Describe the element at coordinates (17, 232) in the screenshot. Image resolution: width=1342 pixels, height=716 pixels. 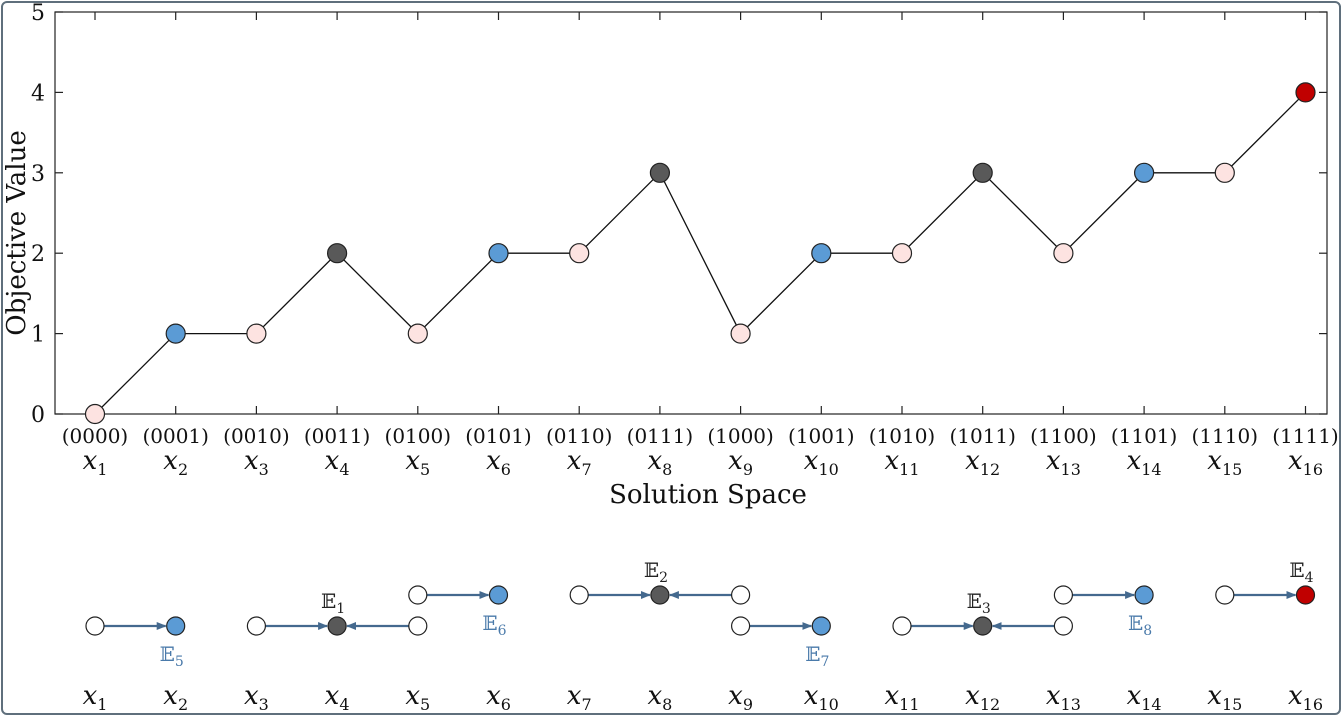
I see `y-axis-label: Objective Value` at that location.